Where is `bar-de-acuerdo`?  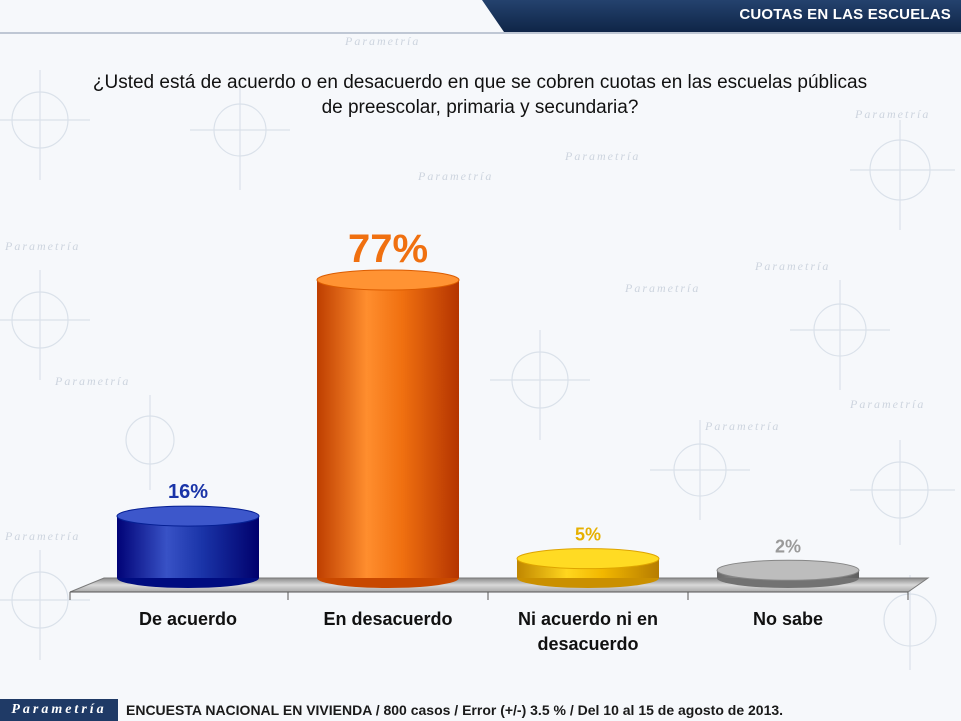
bar-de-acuerdo is located at coordinates (188, 546).